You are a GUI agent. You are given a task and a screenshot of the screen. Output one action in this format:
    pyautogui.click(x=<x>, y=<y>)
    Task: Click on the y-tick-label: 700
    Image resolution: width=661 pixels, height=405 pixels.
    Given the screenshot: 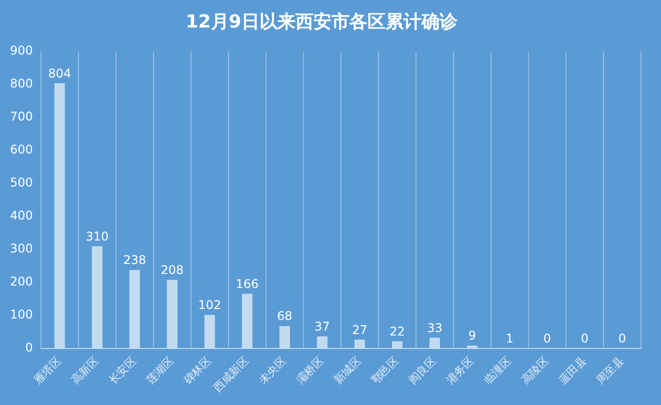 What is the action you would take?
    pyautogui.click(x=21, y=117)
    